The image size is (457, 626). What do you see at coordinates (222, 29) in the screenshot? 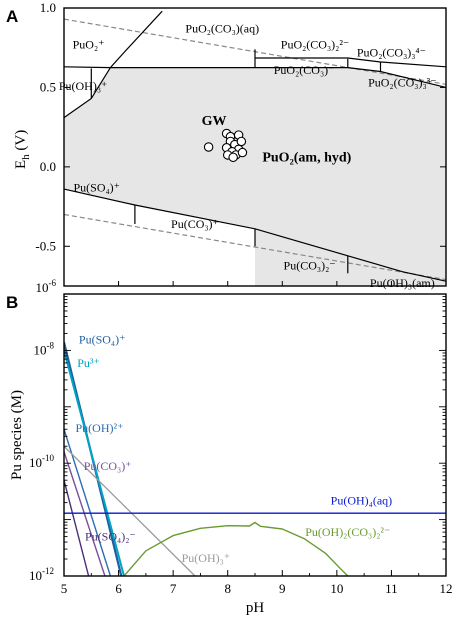
I see `field-label-puo-co-aq: PuO₂(CO₃)(aq)` at bounding box center [222, 29].